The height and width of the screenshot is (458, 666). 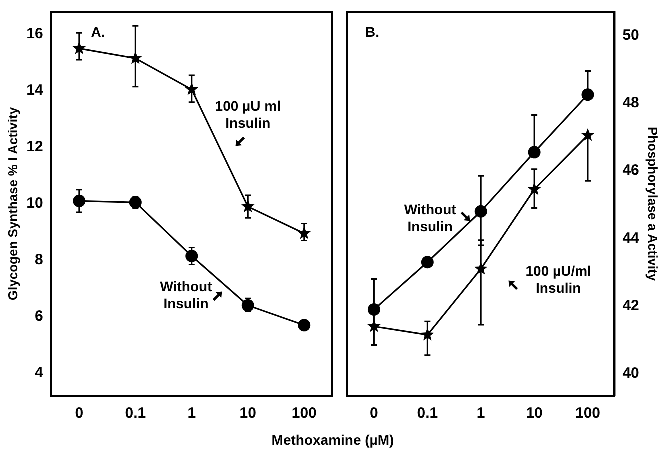 I want to click on annotation: 100 µU/ml Insulin, so click(x=559, y=279).